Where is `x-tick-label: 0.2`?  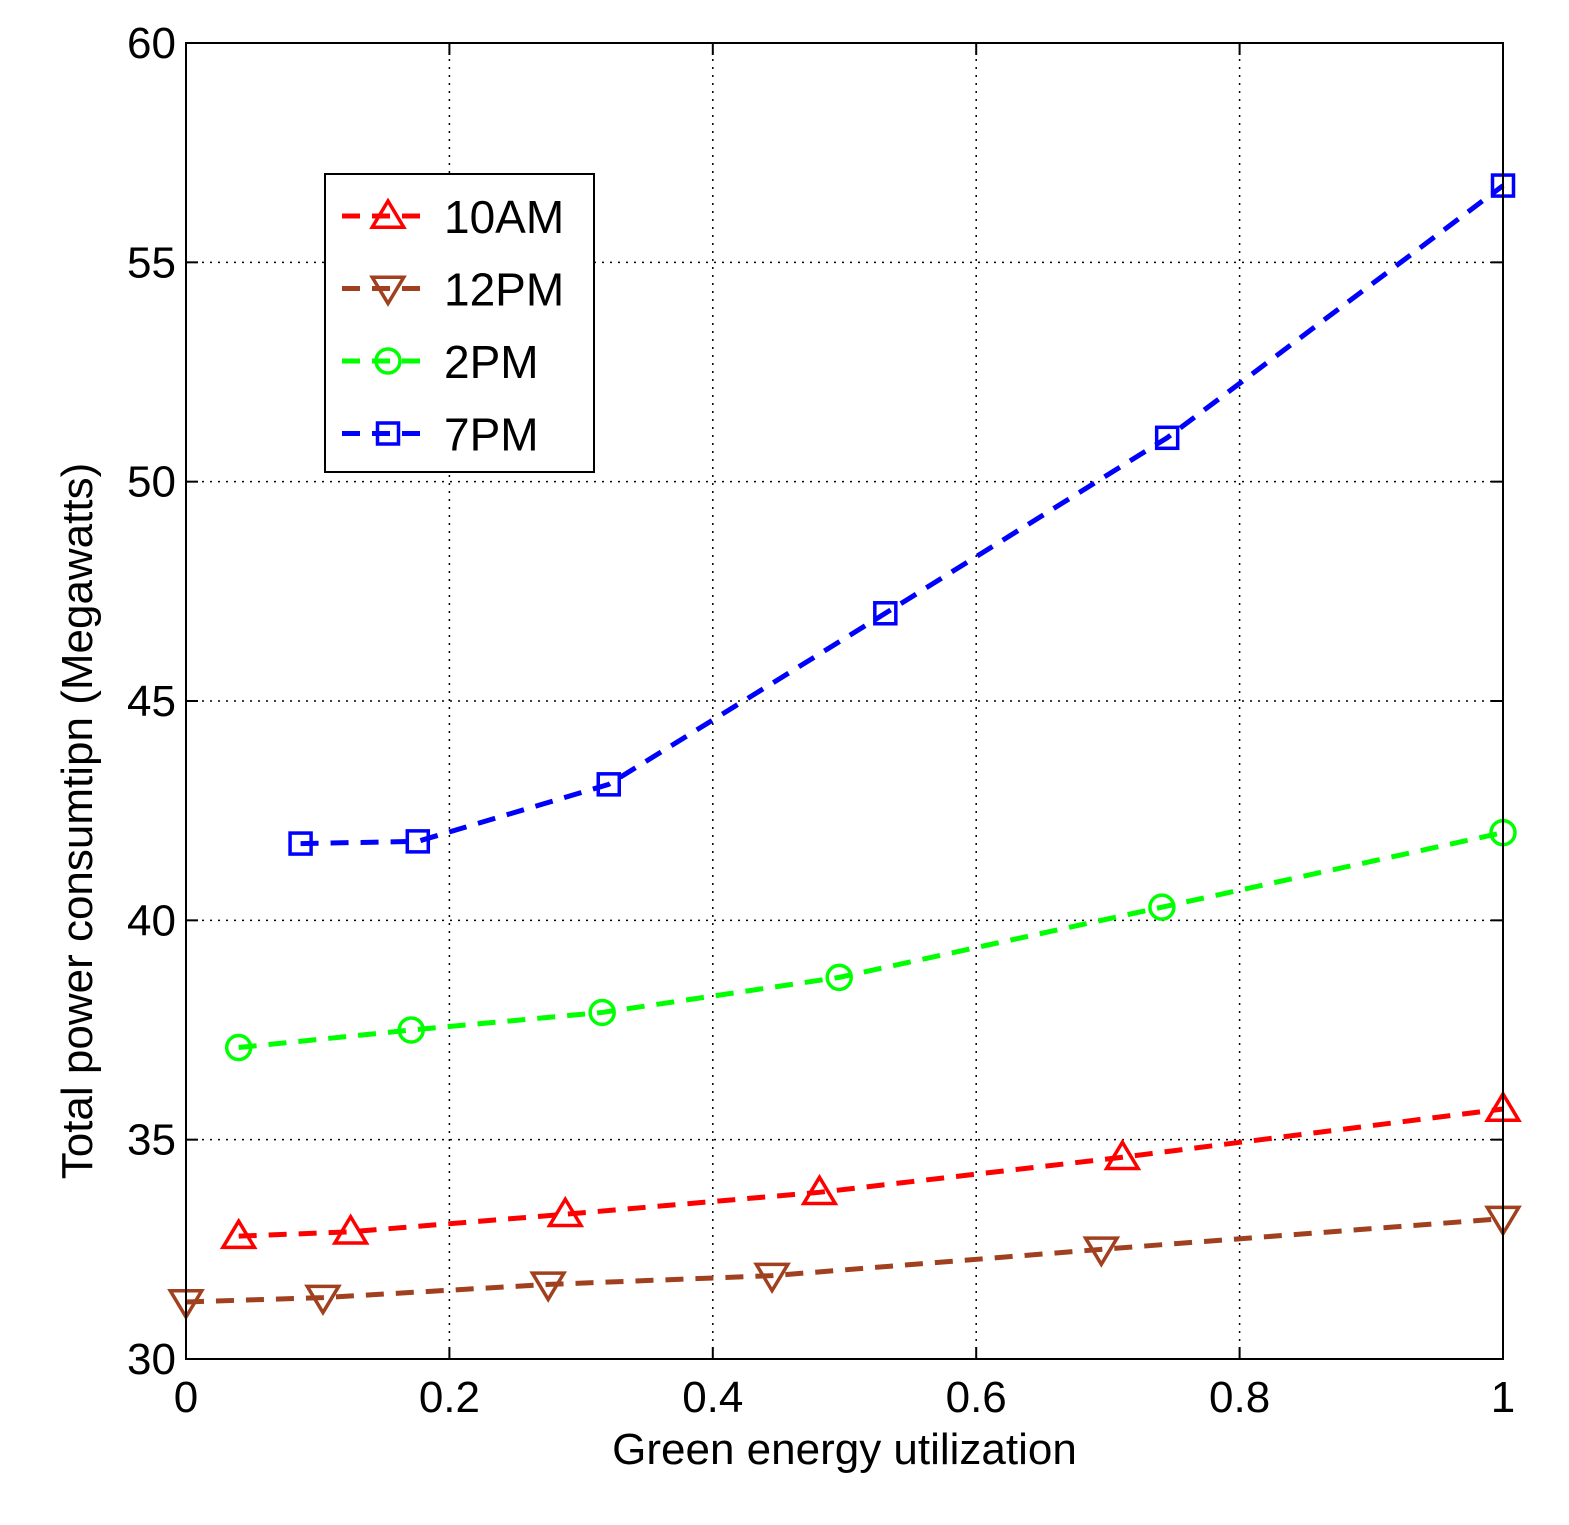 x-tick-label: 0.2 is located at coordinates (449, 1397).